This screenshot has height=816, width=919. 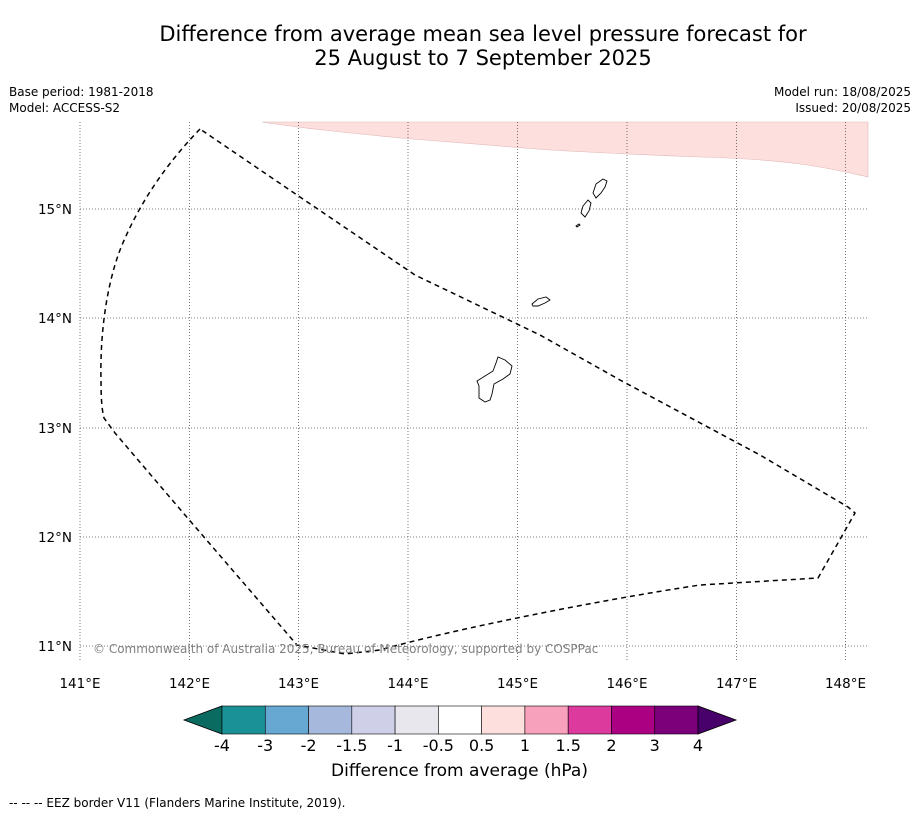 I want to click on colorbar-tick-label: -2, so click(x=309, y=745).